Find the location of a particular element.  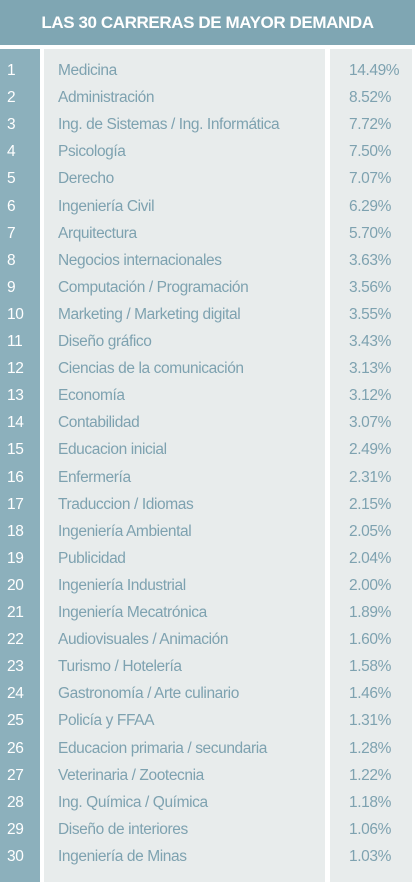

table-row: 21 Ingeniería Mecatrónica 1.89% is located at coordinates (207, 613).